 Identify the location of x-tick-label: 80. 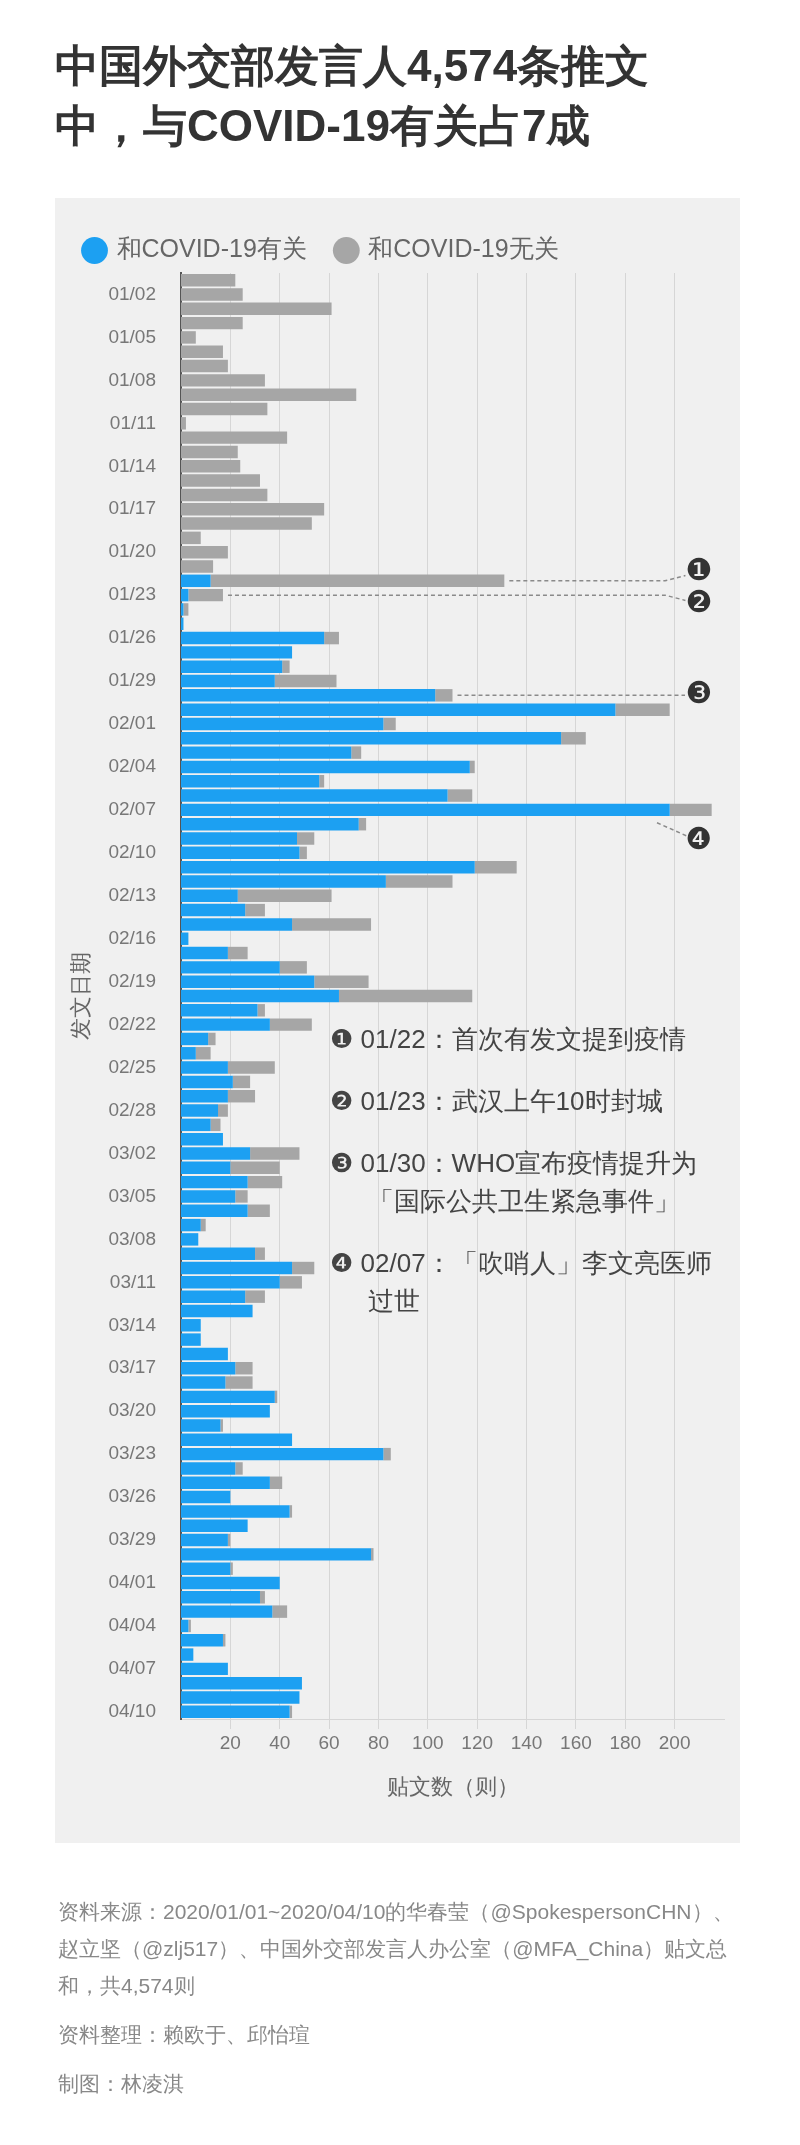
(378, 1742).